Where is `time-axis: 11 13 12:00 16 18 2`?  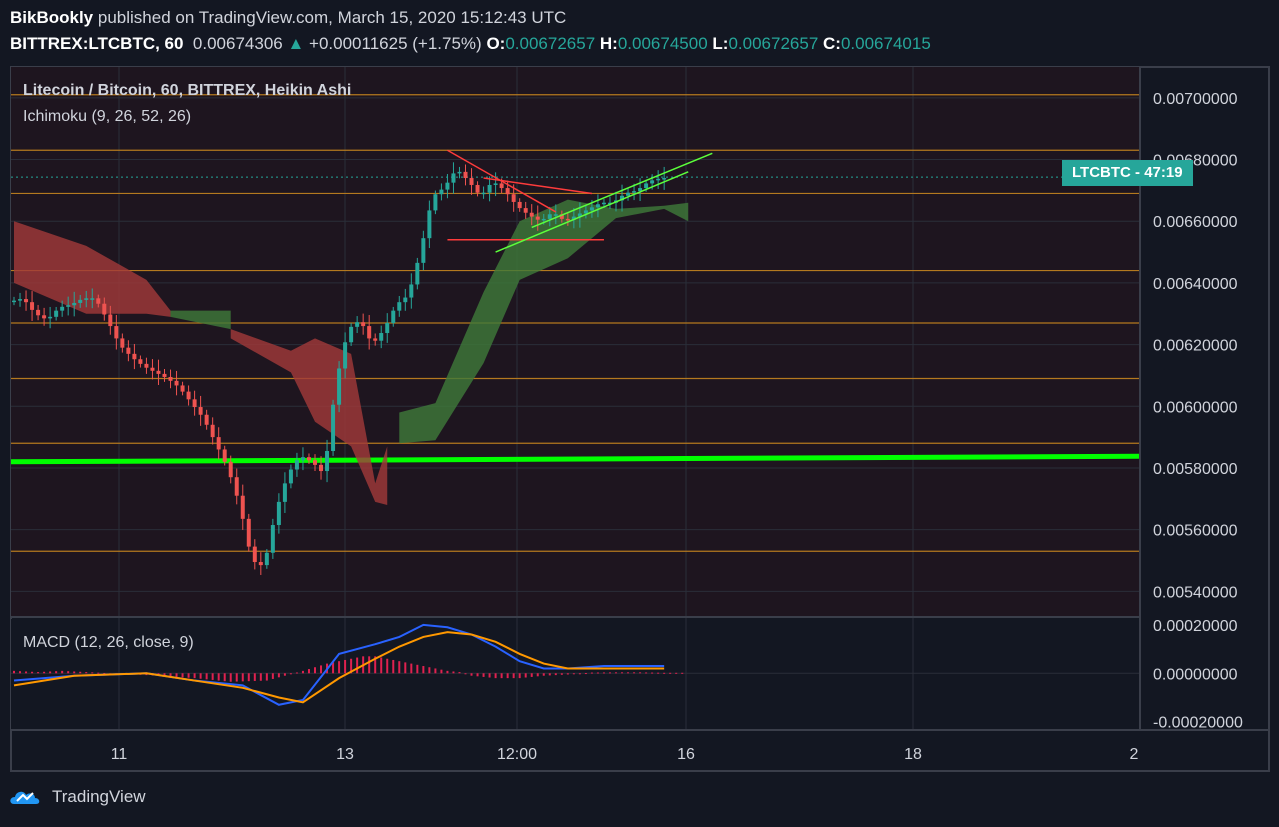 time-axis: 11 13 12:00 16 18 2 is located at coordinates (625, 754).